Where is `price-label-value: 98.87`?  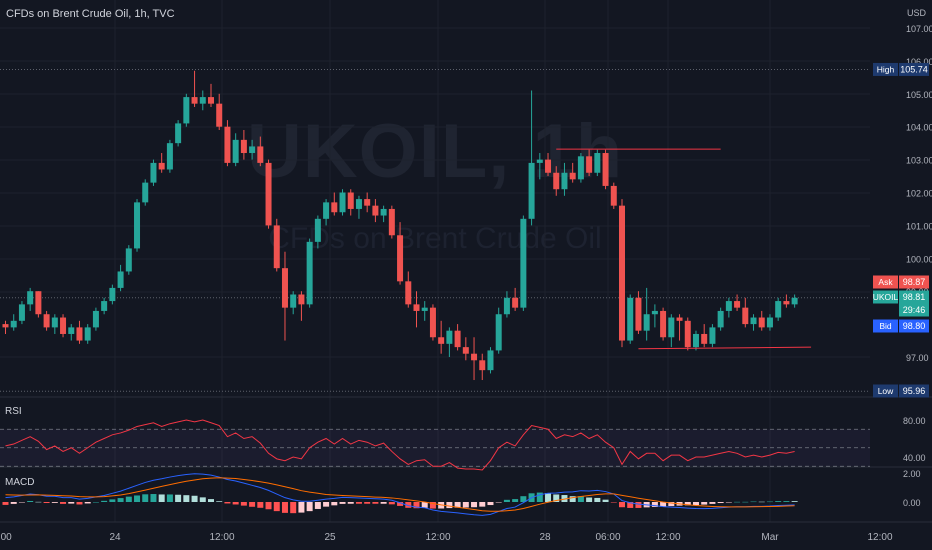
price-label-value: 98.87 is located at coordinates (914, 282).